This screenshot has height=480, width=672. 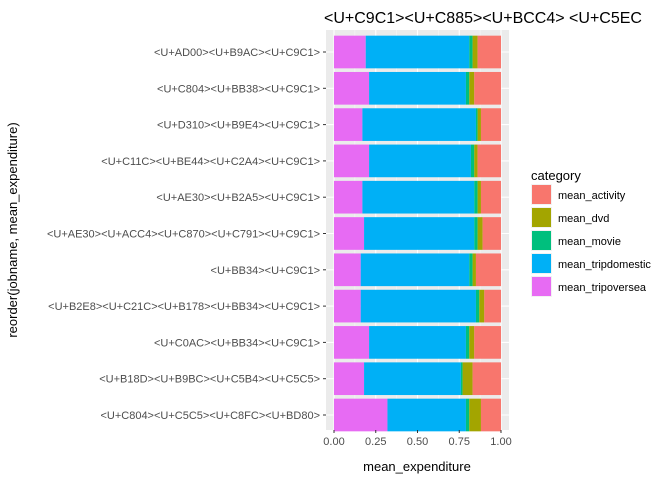 I want to click on y-tick-label: <U+C11C><U+BE44><U+C2A4><U+C9C1>, so click(x=210, y=162).